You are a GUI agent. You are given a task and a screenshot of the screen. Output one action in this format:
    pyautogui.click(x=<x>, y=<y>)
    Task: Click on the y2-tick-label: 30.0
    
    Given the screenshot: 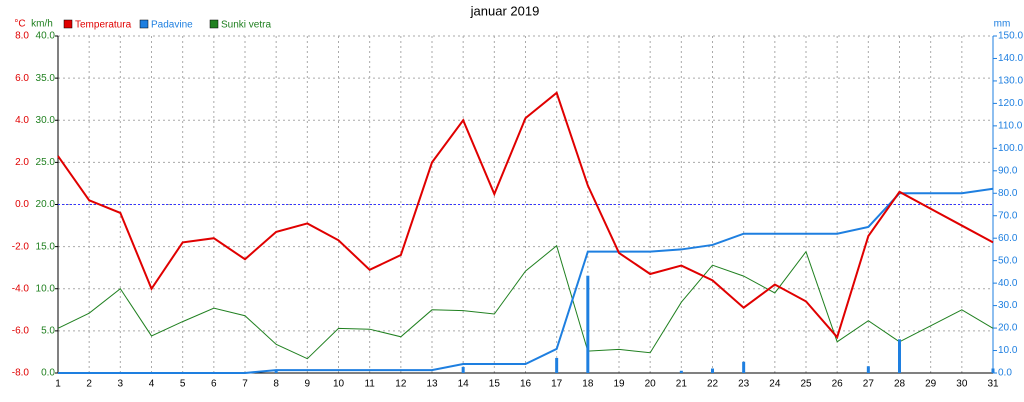 What is the action you would take?
    pyautogui.click(x=46, y=120)
    